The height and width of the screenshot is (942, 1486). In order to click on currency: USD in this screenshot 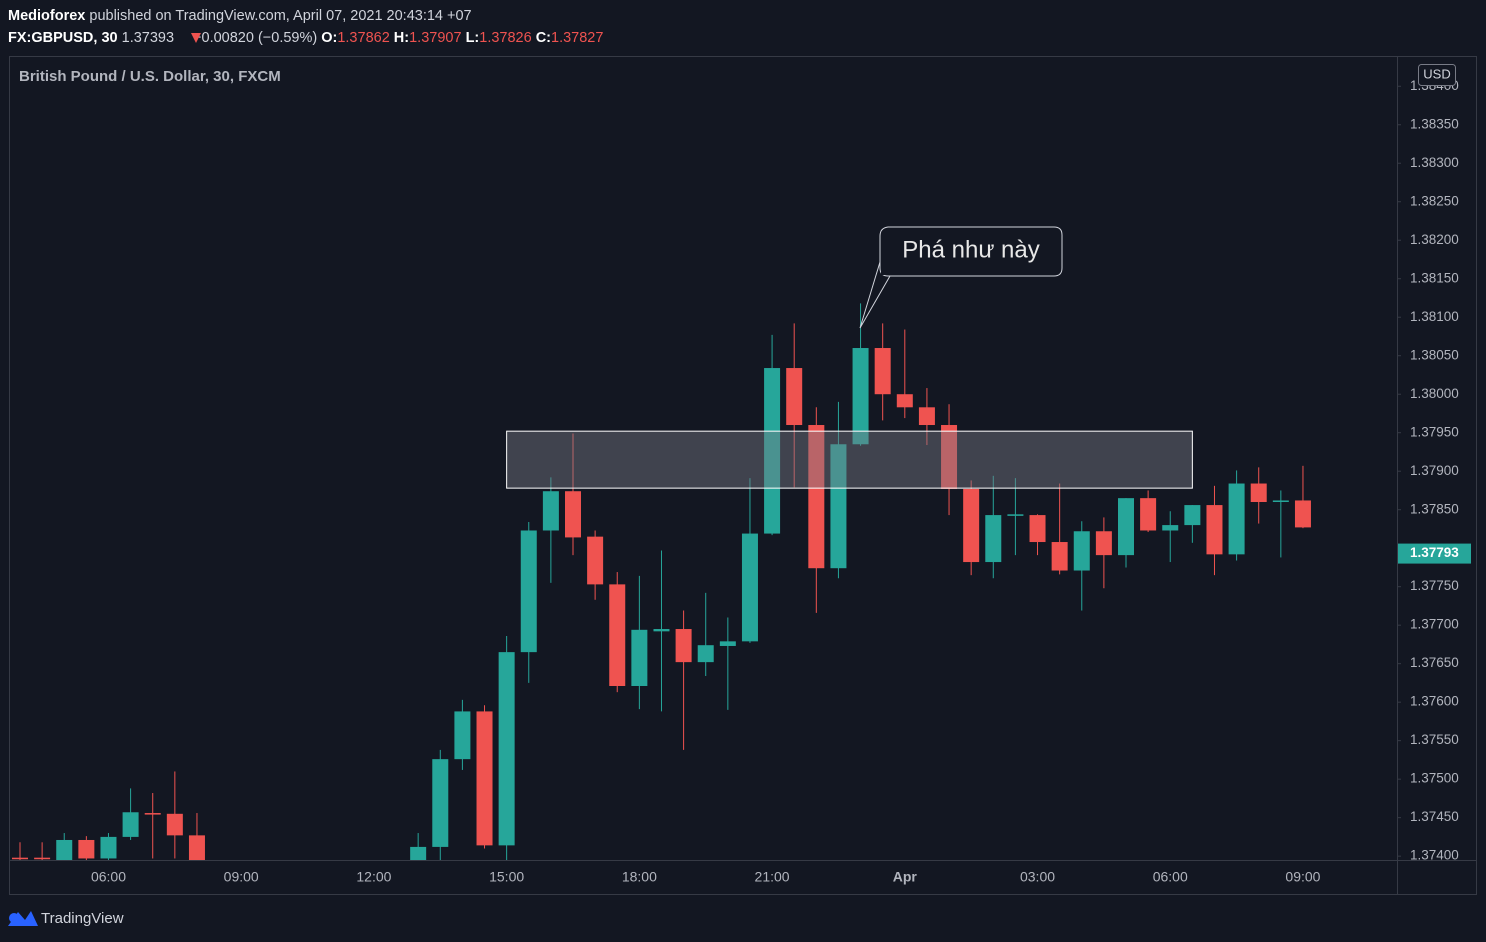, I will do `click(1436, 73)`.